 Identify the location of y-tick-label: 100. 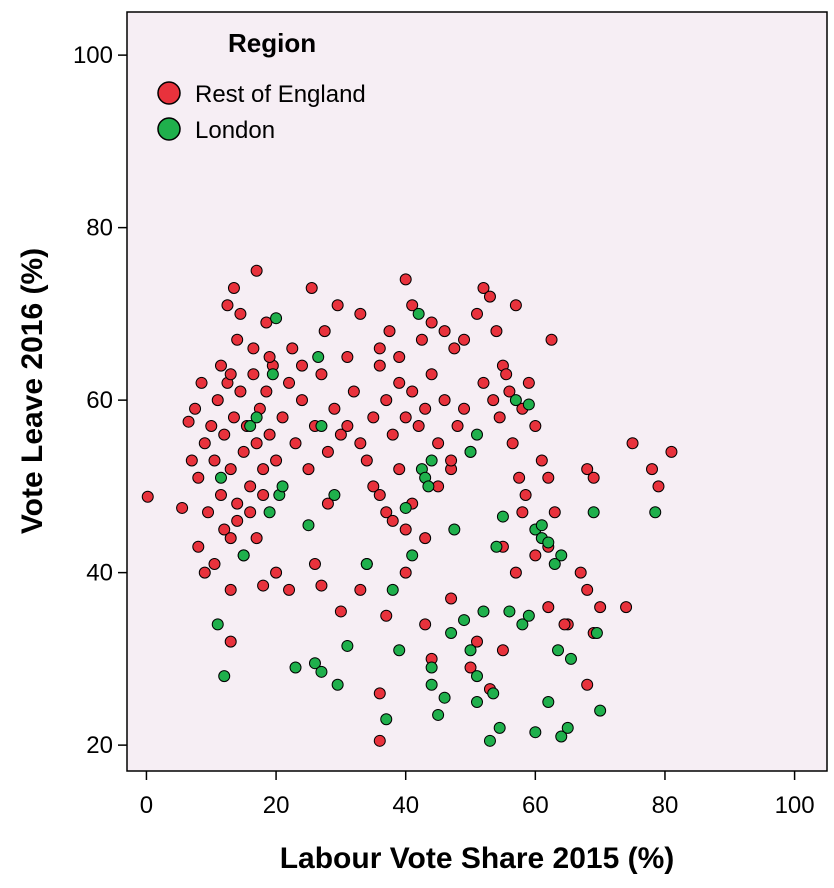
(93, 55).